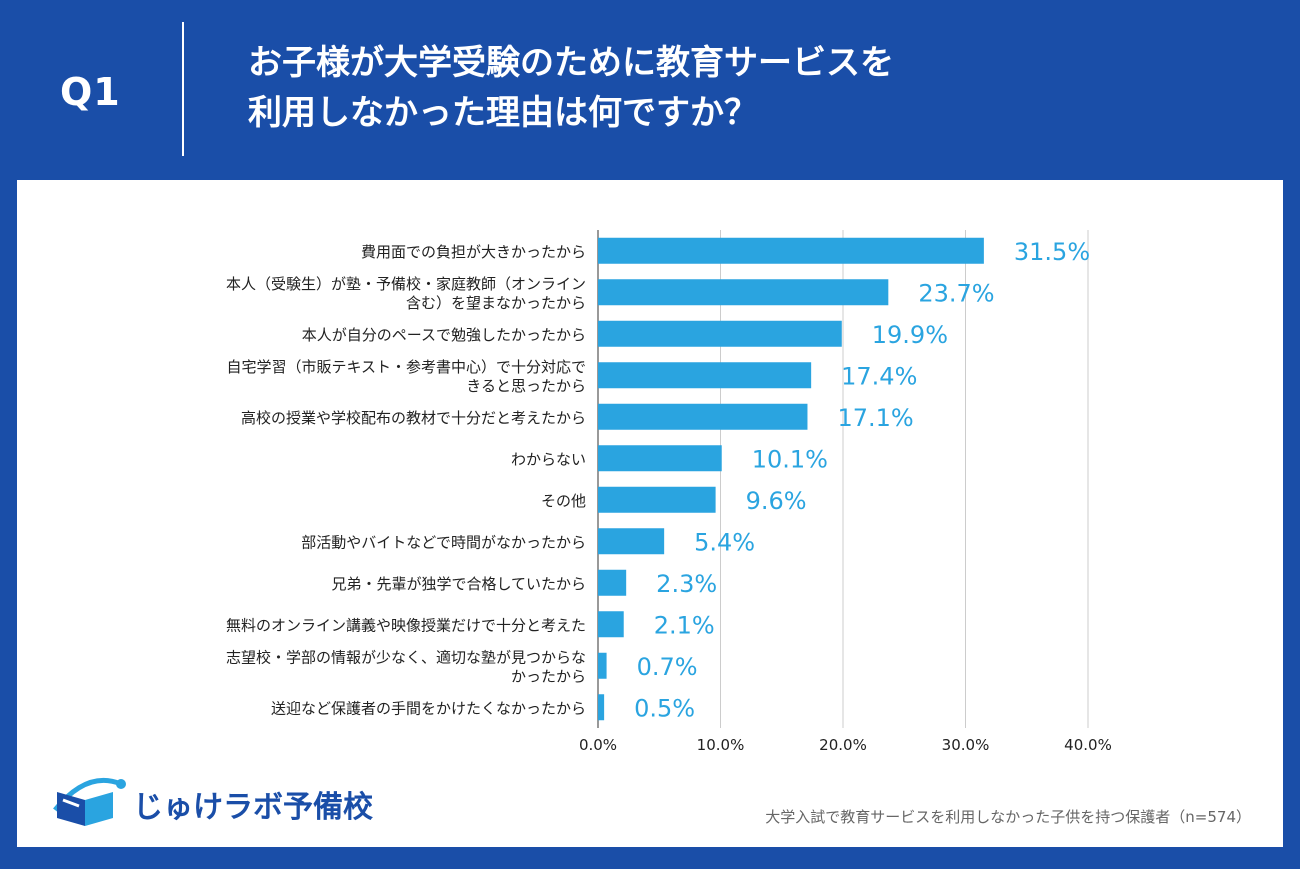 The width and height of the screenshot is (1300, 869). I want to click on category-label: 高校の授業や学校配布の教材で十分だと考えたから, so click(413, 418).